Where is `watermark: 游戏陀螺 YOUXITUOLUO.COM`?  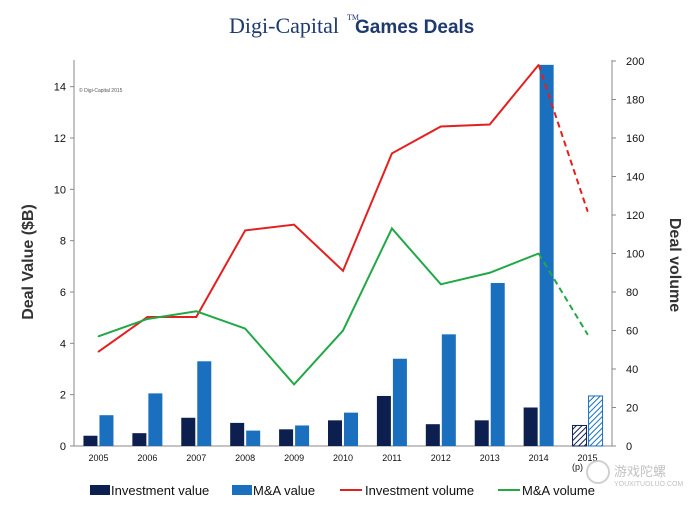
watermark: 游戏陀螺 YOUXITUOLUO.COM is located at coordinates (634, 474).